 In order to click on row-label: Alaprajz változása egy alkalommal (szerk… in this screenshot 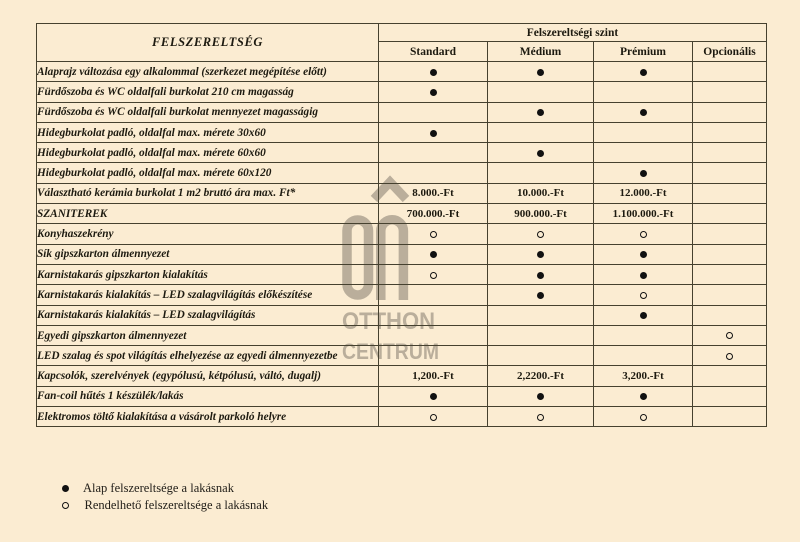, I will do `click(207, 71)`.